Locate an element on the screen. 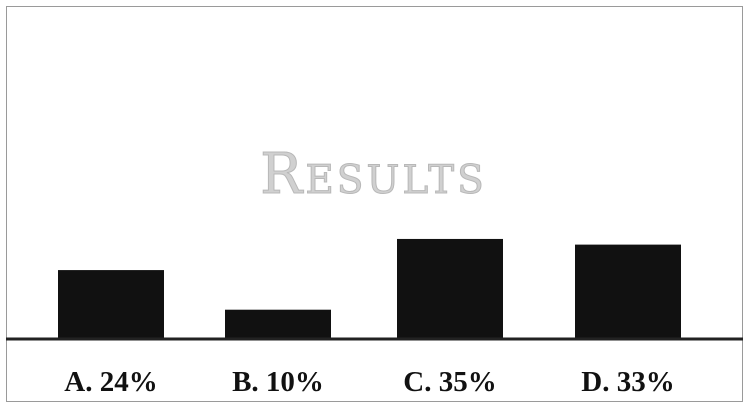 This screenshot has width=747, height=406. bar-label-c: C. 35% is located at coordinates (449, 382).